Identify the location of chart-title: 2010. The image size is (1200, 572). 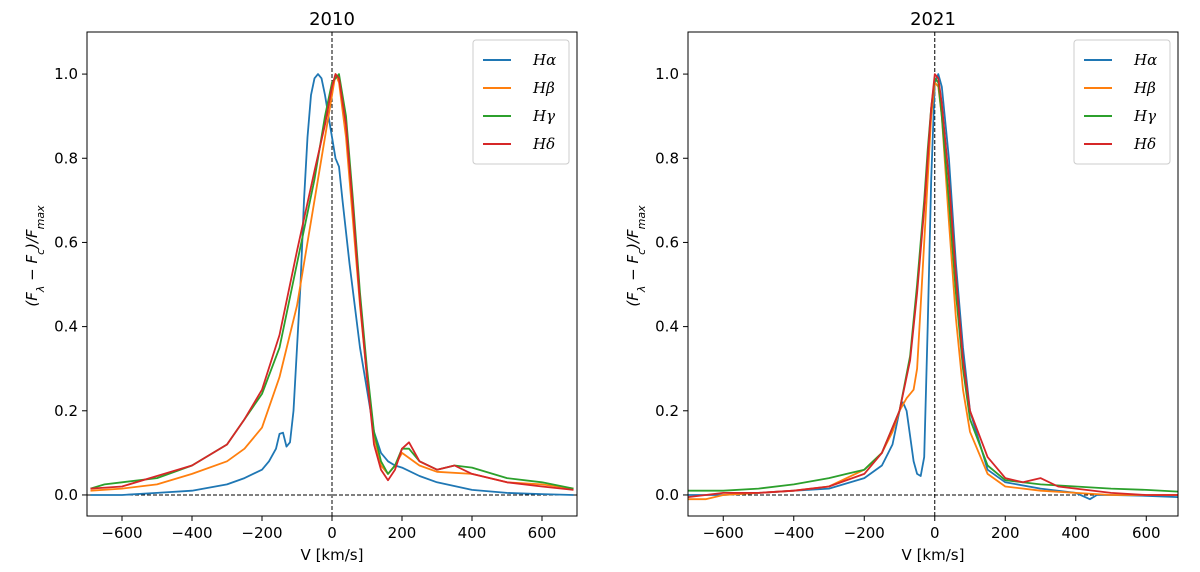
(332, 19).